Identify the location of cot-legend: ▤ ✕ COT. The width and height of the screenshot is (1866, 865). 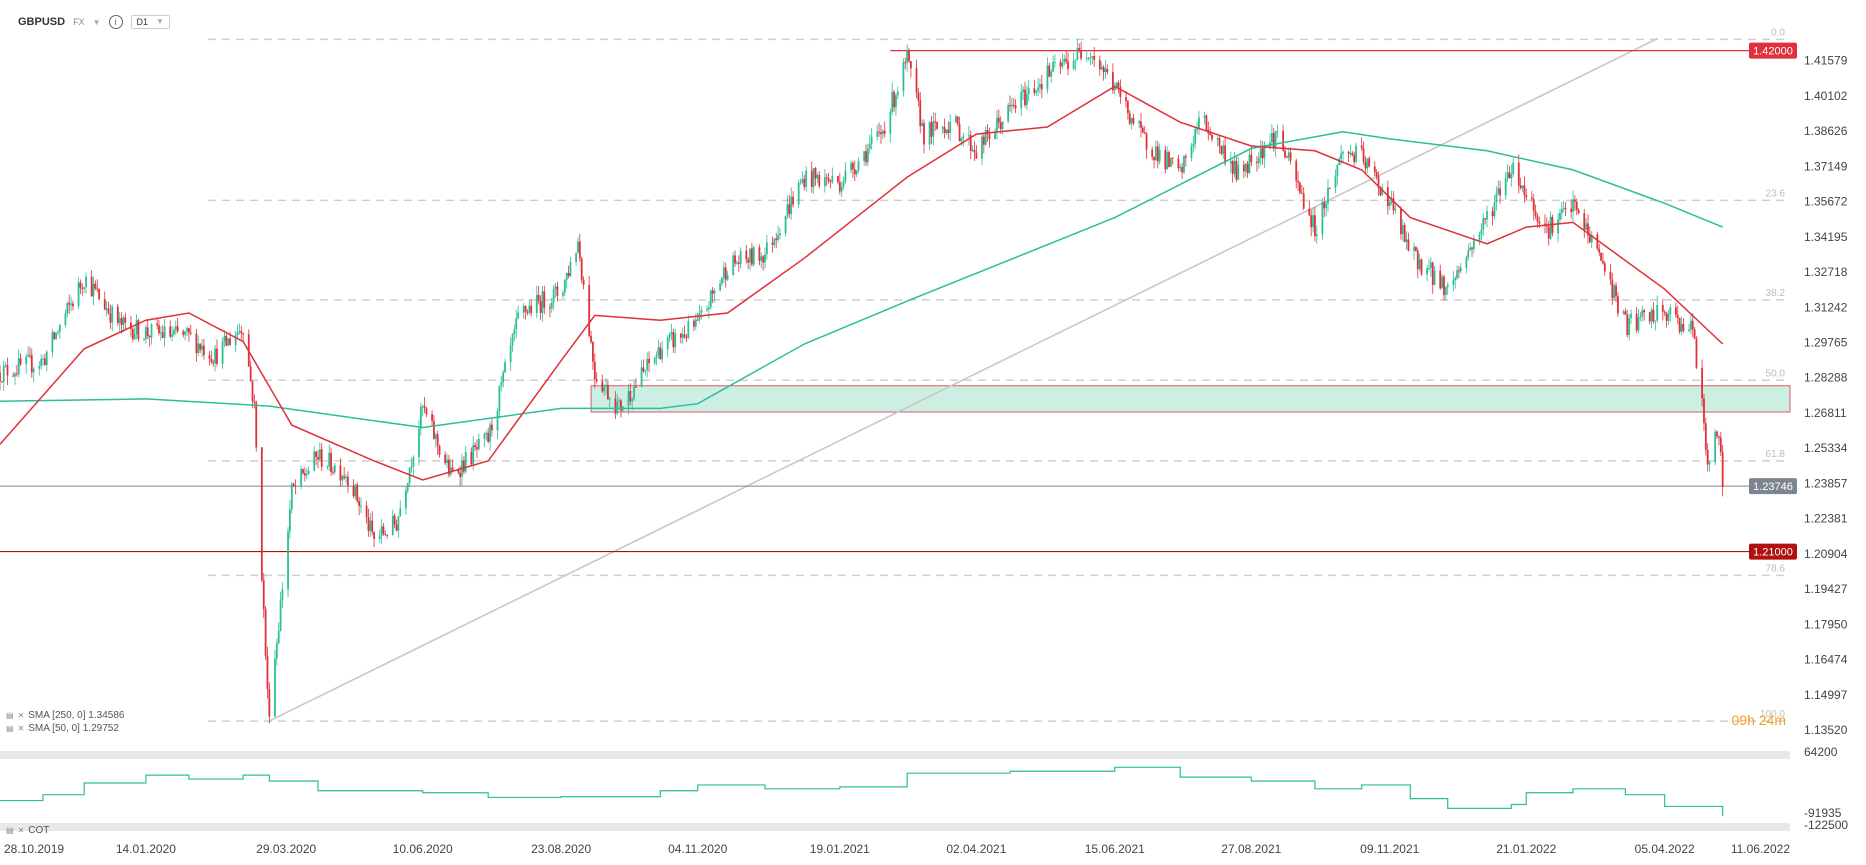
(27, 830).